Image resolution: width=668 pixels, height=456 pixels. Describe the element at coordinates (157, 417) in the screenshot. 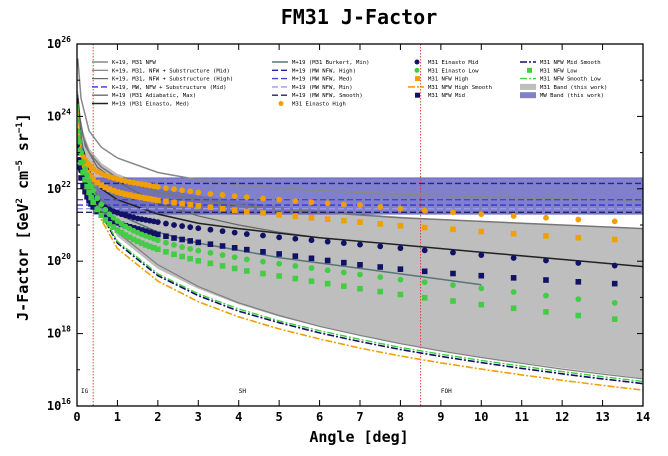

I see `x-tick-label: 2` at that location.